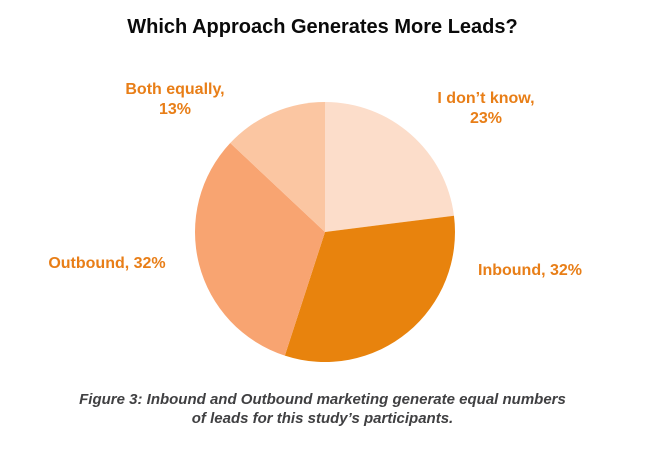 The image size is (645, 453). What do you see at coordinates (369, 289) in the screenshot?
I see `pie-slice-inbound` at bounding box center [369, 289].